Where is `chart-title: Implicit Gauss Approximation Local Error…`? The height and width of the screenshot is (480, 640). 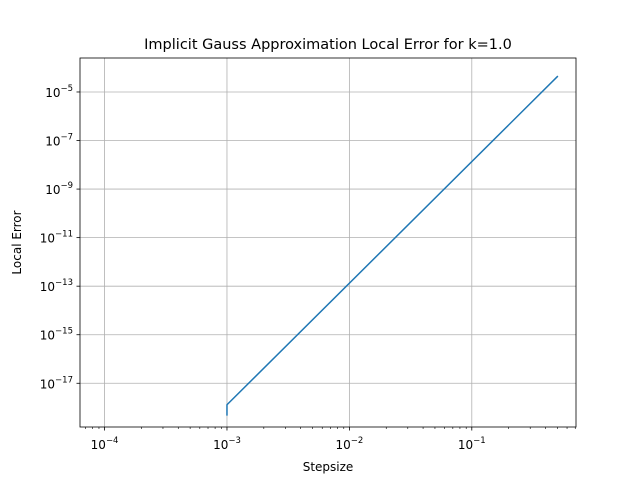
chart-title: Implicit Gauss Approximation Local Error… is located at coordinates (328, 45).